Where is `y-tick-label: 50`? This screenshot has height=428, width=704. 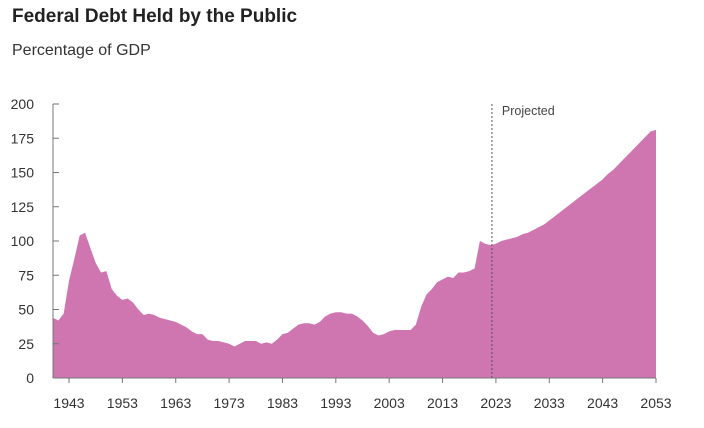 y-tick-label: 50 is located at coordinates (26, 310).